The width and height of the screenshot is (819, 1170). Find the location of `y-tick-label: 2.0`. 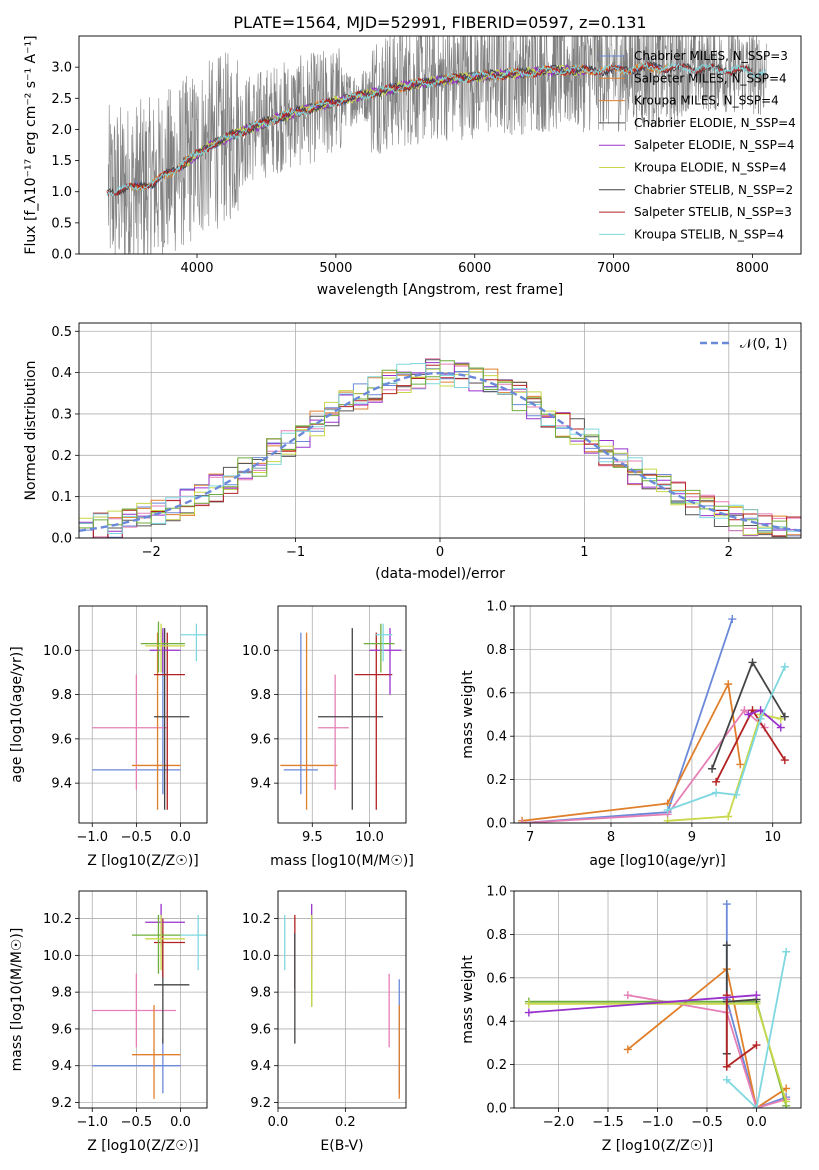

y-tick-label: 2.0 is located at coordinates (61, 130).